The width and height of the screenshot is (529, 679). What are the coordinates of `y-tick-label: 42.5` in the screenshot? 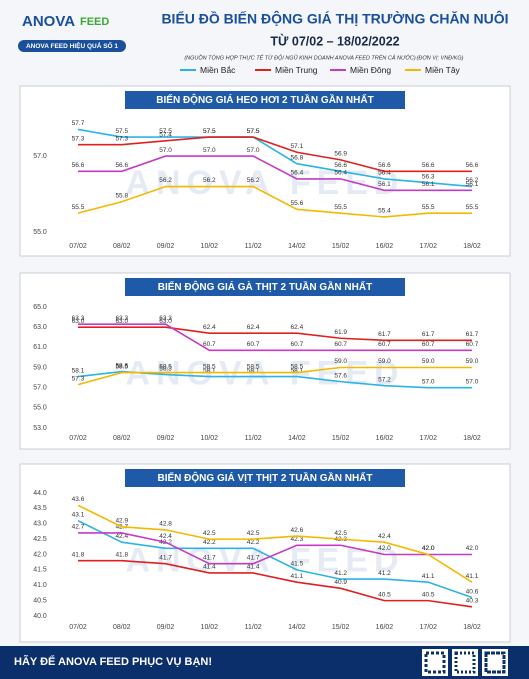 It's located at (40, 539).